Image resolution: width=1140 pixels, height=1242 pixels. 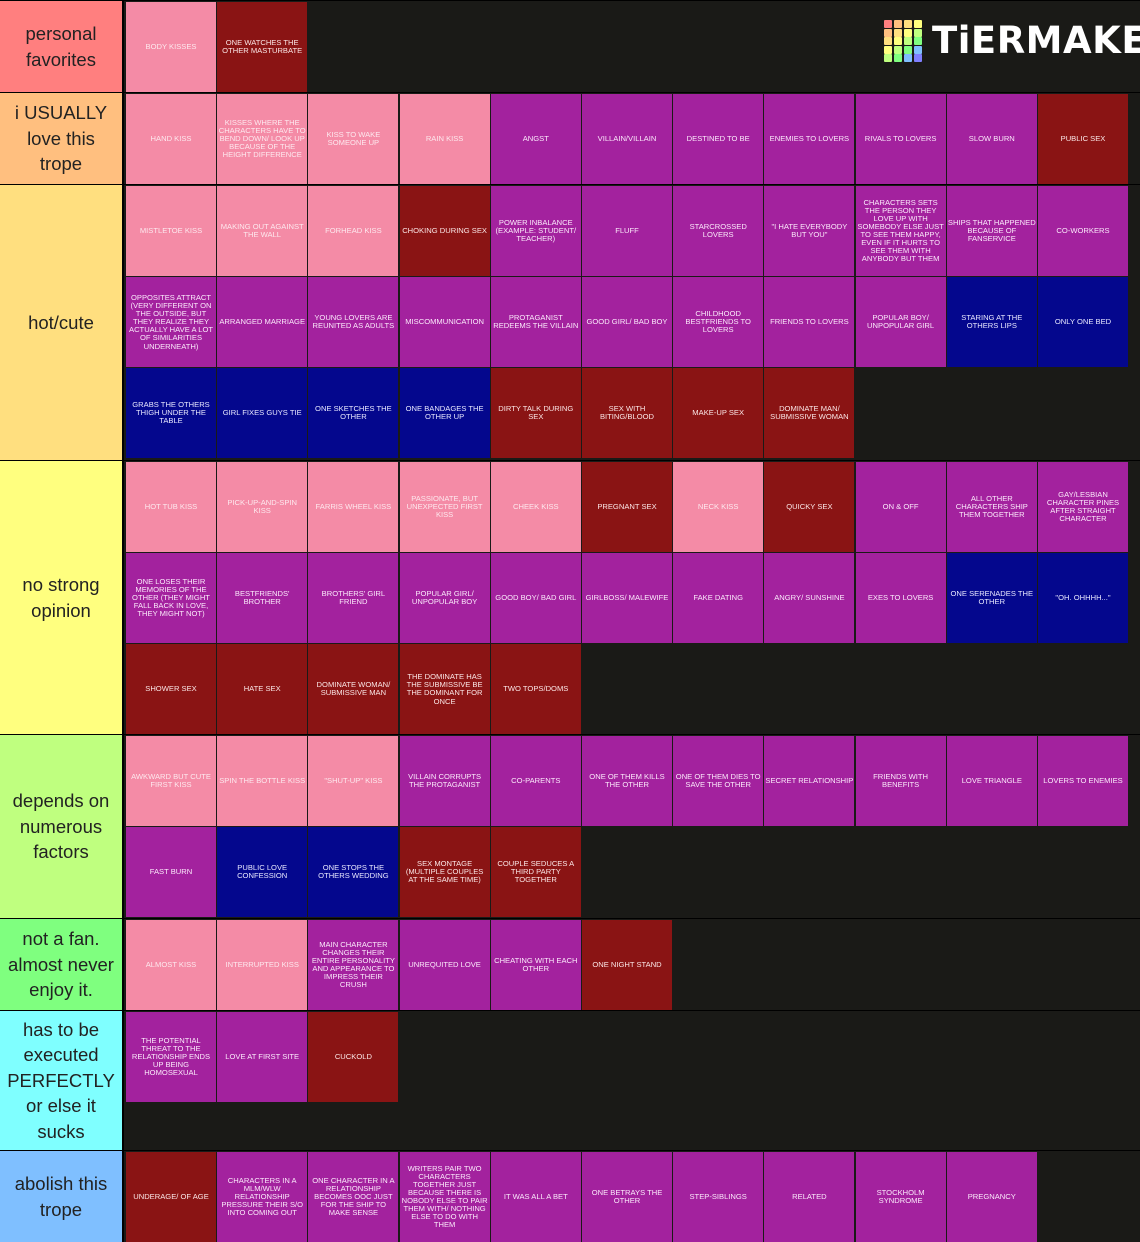 I want to click on tier-item: STARCROSSED LOVERS, so click(x=718, y=231).